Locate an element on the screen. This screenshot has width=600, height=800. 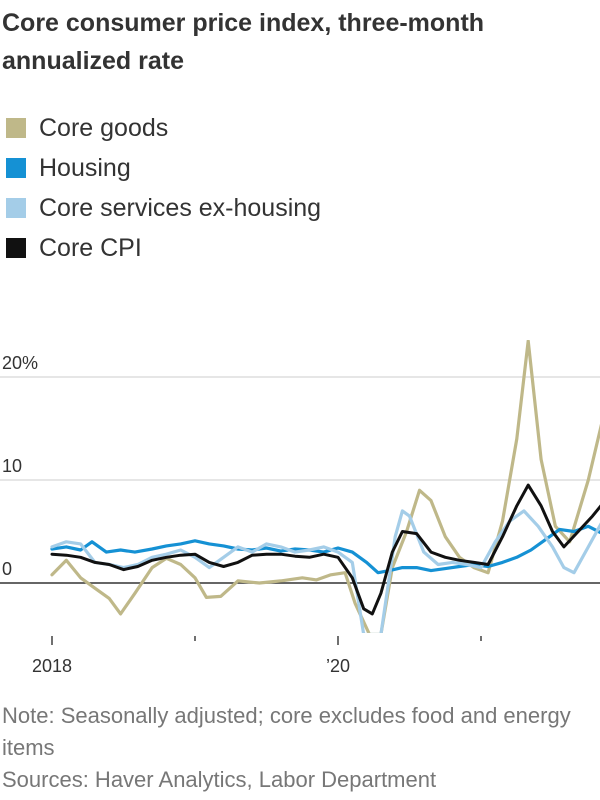
legend-item-core-goods: Core goods is located at coordinates (163, 128).